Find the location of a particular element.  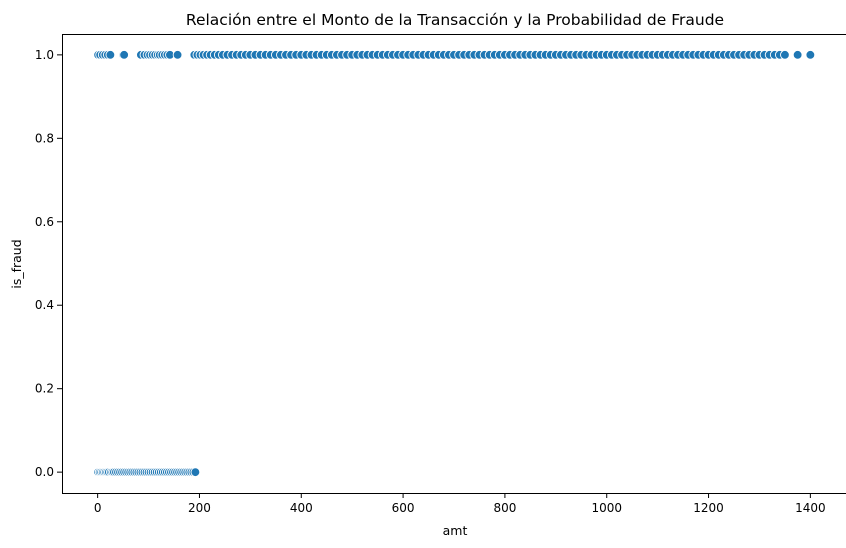

y-tick-label: 0.4 is located at coordinates (44, 305).